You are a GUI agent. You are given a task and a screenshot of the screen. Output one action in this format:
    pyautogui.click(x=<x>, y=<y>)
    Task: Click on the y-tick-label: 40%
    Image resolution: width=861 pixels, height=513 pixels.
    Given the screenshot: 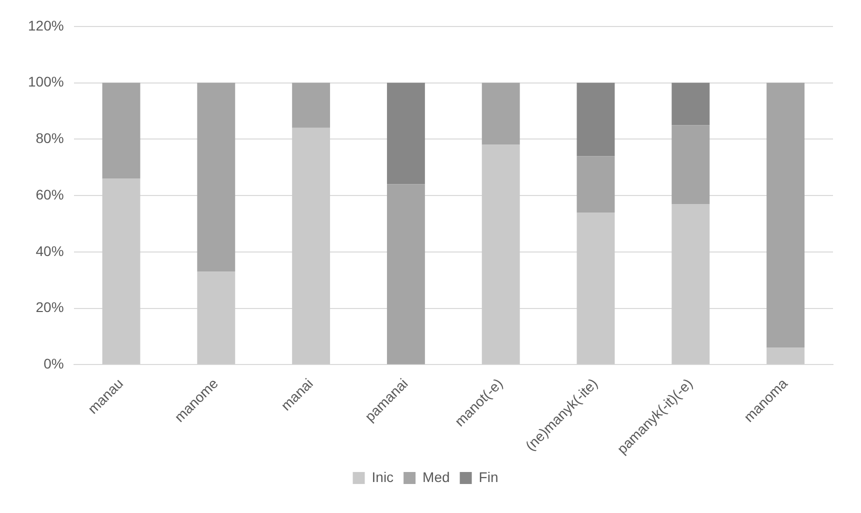 What is the action you would take?
    pyautogui.click(x=50, y=250)
    